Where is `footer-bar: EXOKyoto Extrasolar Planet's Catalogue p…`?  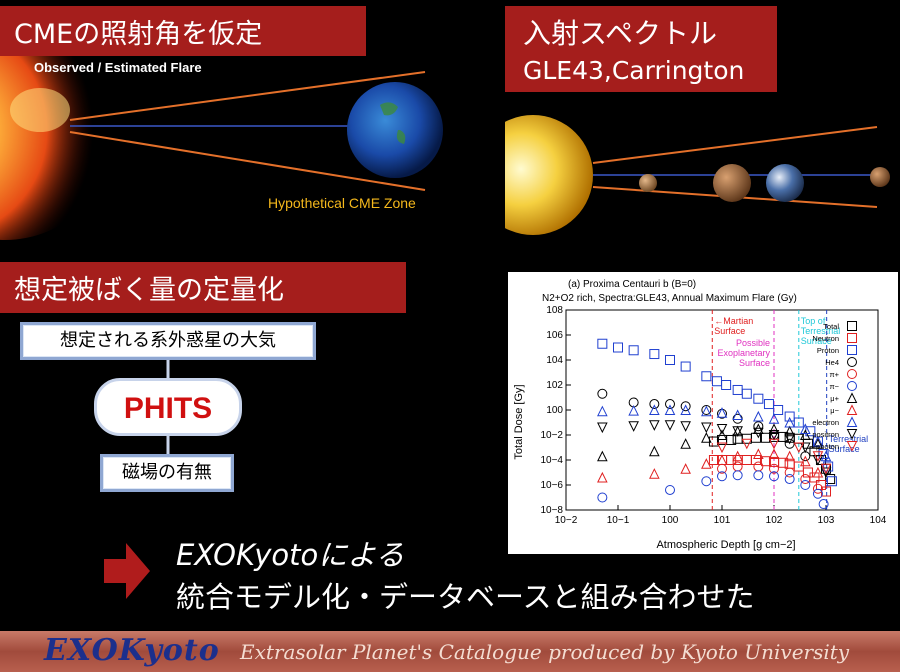 footer-bar: EXOKyoto Extrasolar Planet's Catalogue p… is located at coordinates (450, 651).